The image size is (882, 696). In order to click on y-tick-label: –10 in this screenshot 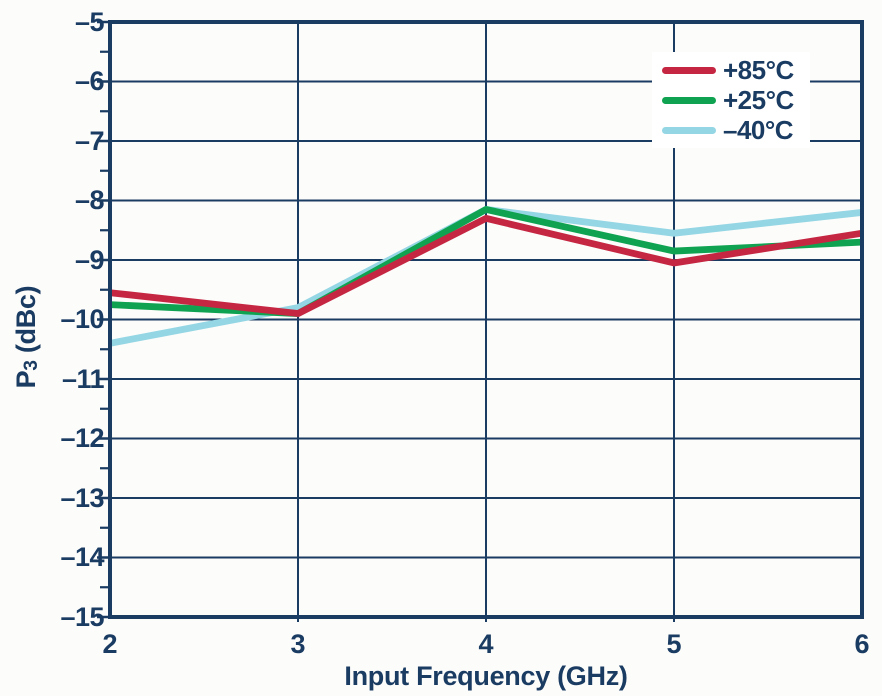, I will do `click(82, 319)`.